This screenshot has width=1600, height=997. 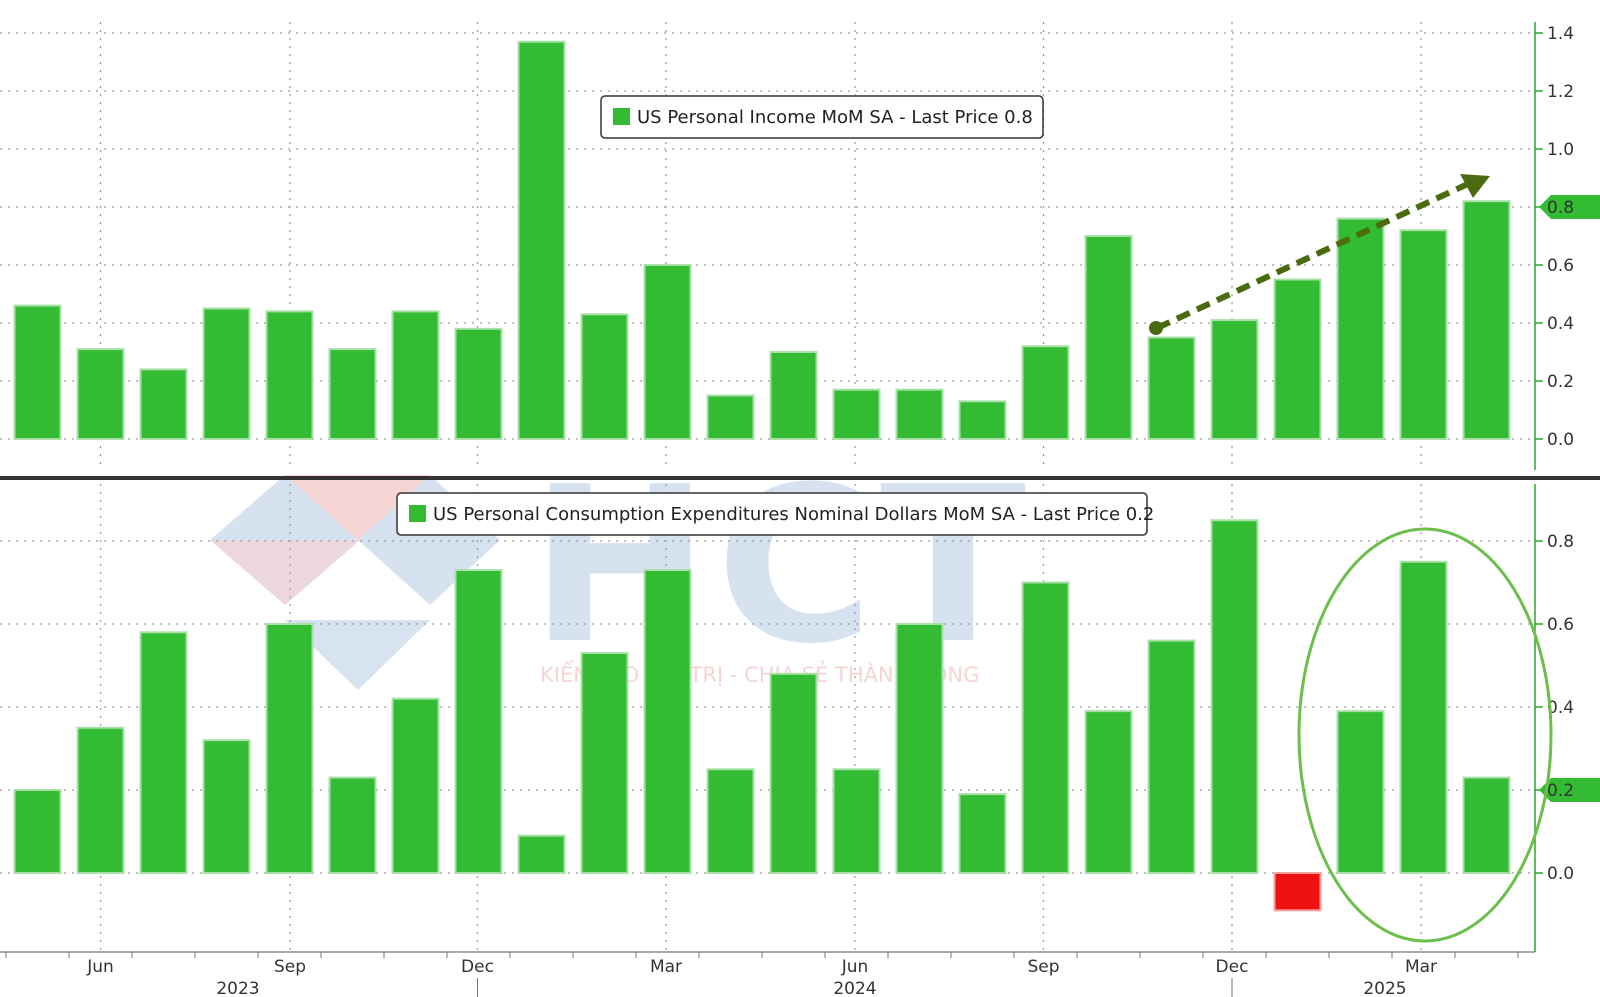 I want to click on last-price-label: 0.8, so click(x=1560, y=208).